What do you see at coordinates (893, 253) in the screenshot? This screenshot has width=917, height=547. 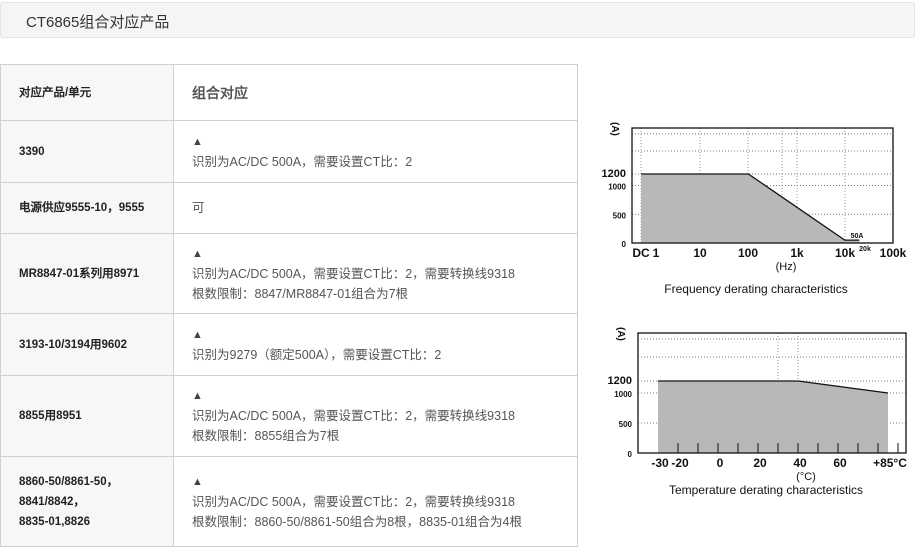 I see `x-tick-label: 100k` at bounding box center [893, 253].